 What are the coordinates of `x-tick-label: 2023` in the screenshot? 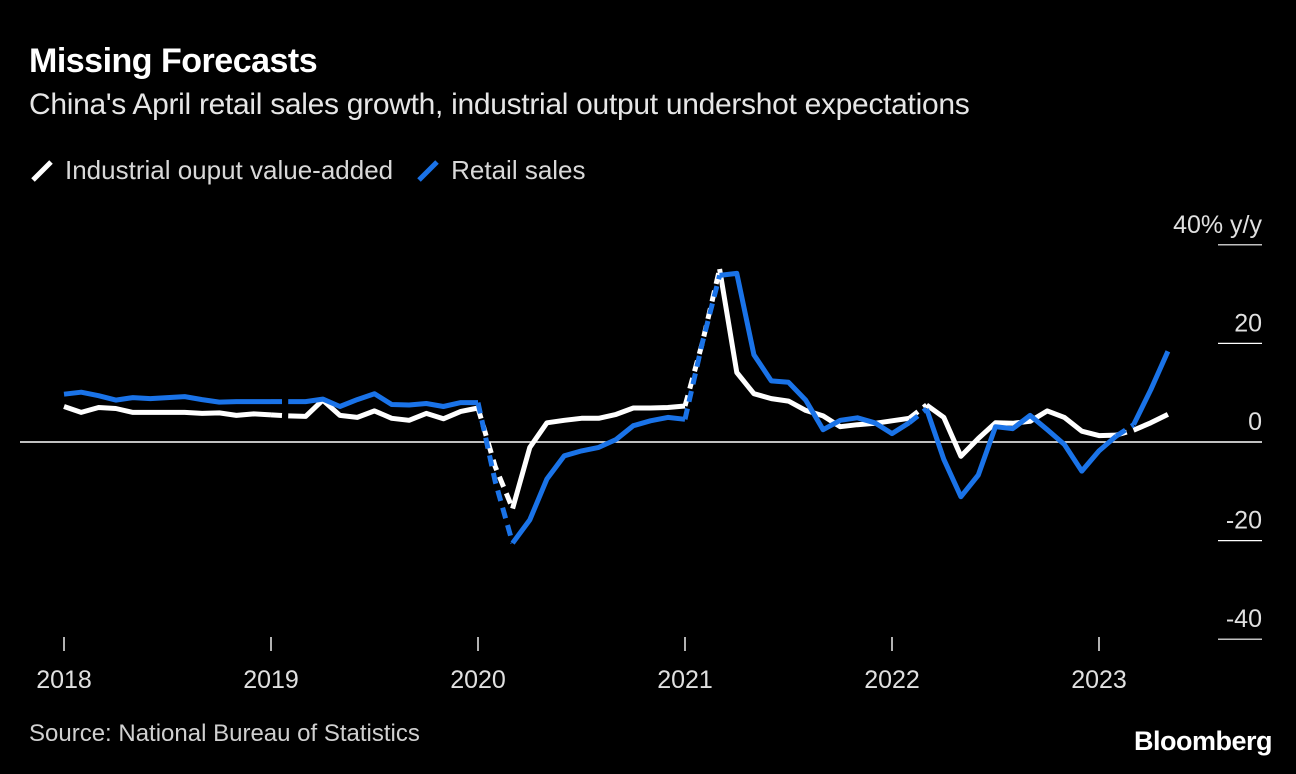 It's located at (1099, 680).